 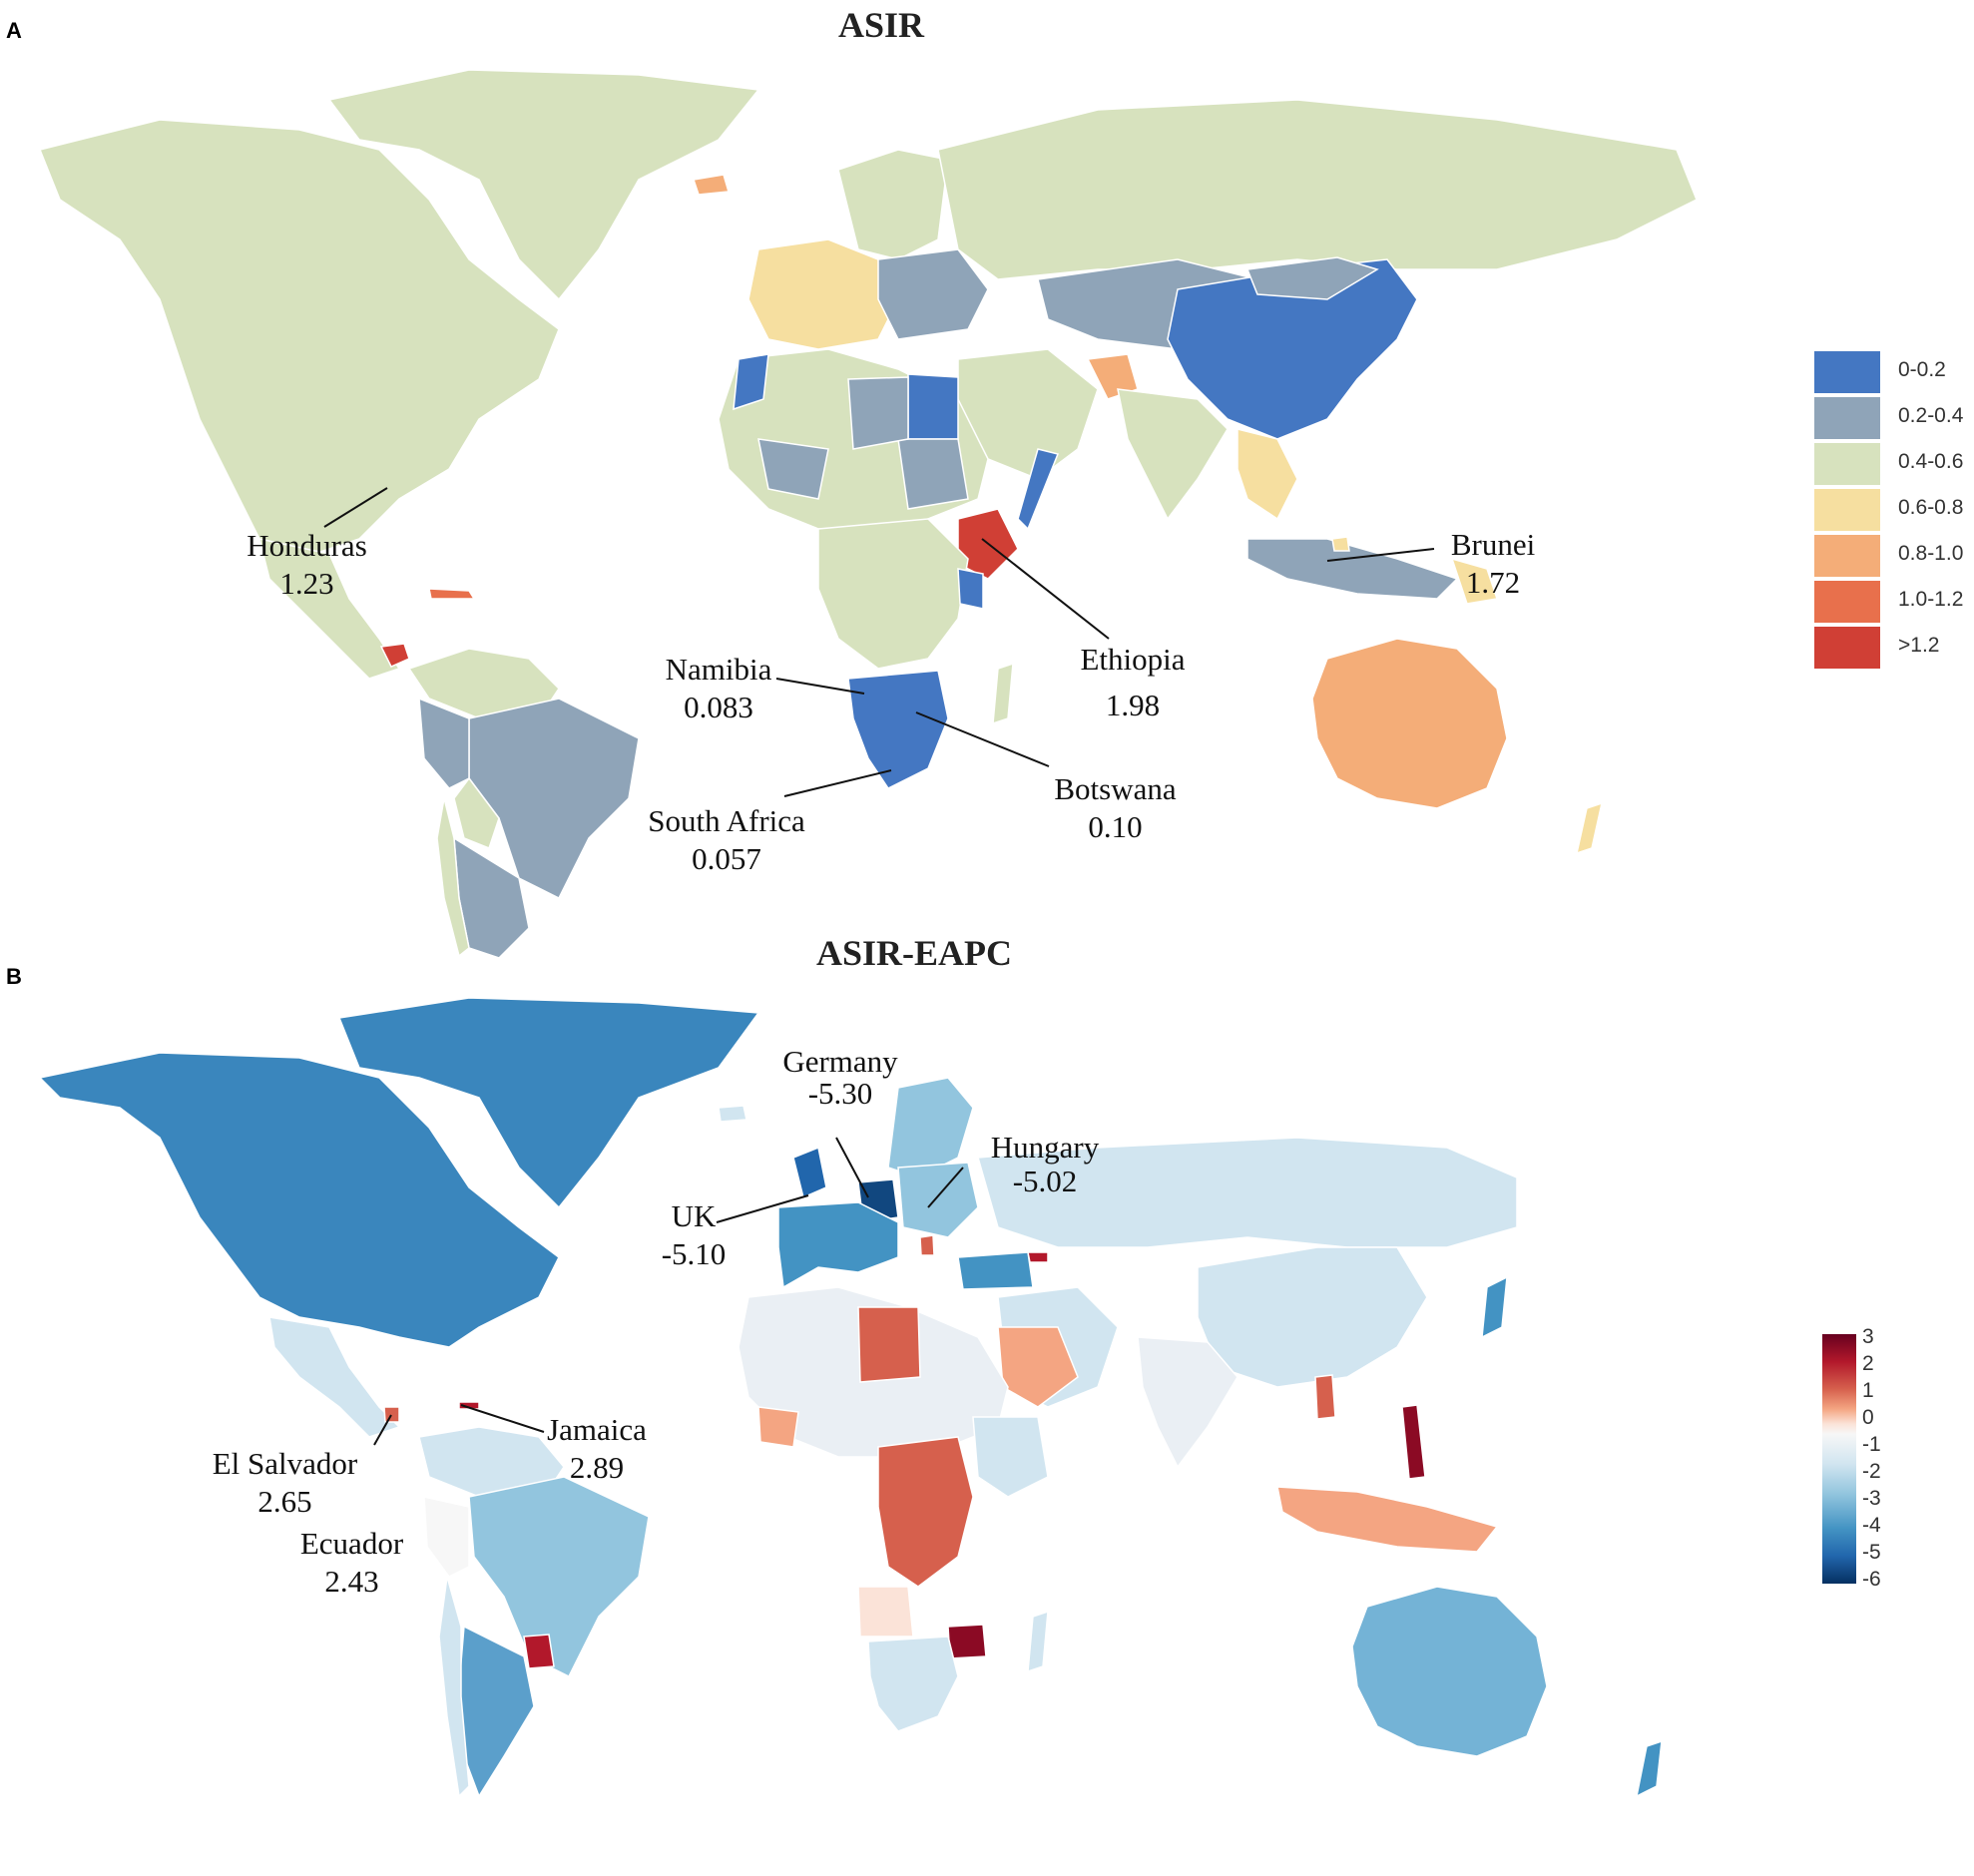 I want to click on map-b-india, so click(x=1187, y=1402).